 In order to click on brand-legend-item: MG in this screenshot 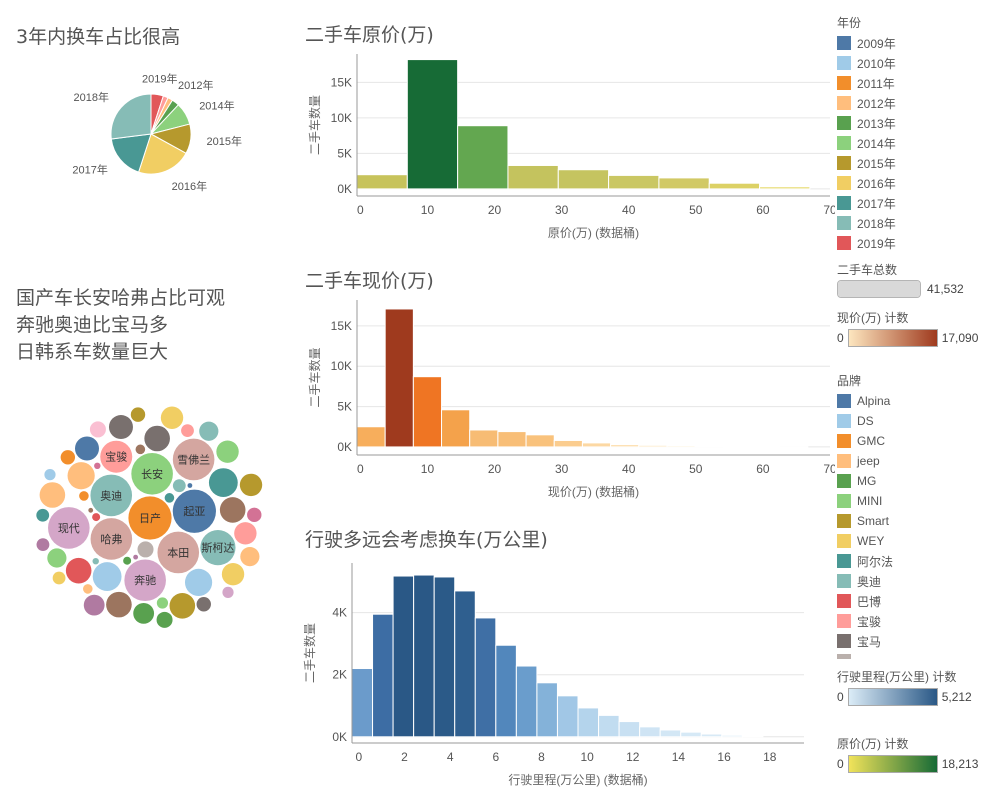, I will do `click(917, 481)`.